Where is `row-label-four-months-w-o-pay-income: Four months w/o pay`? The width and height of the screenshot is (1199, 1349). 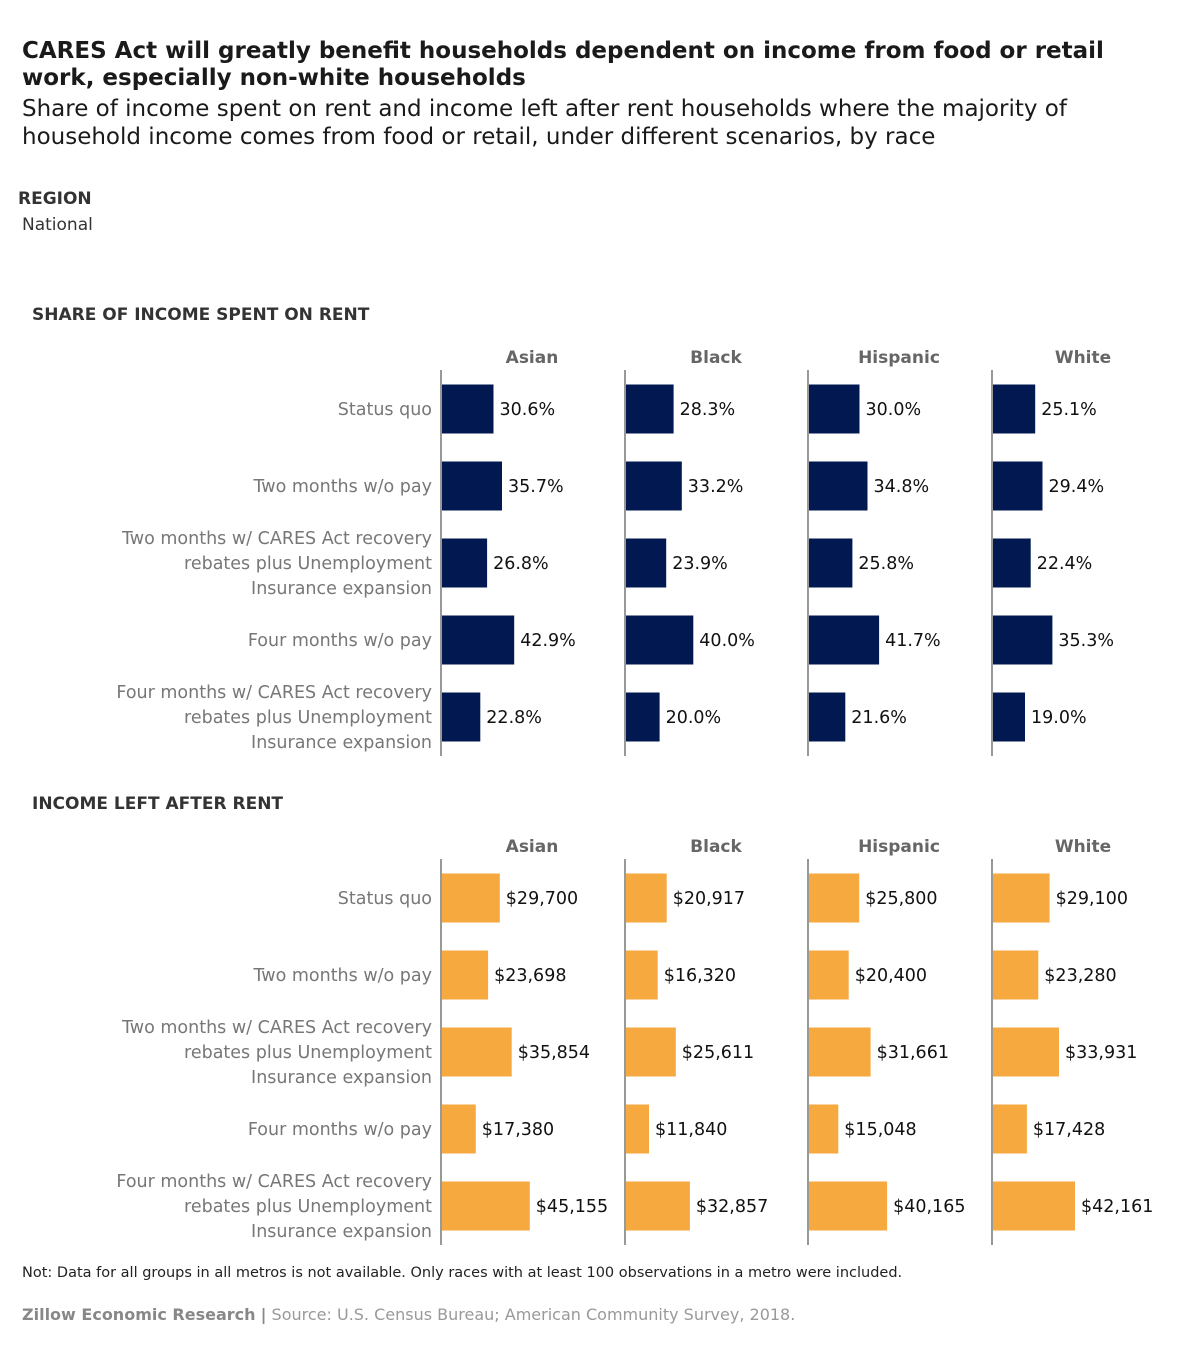 row-label-four-months-w-o-pay-income: Four months w/o pay is located at coordinates (340, 1130).